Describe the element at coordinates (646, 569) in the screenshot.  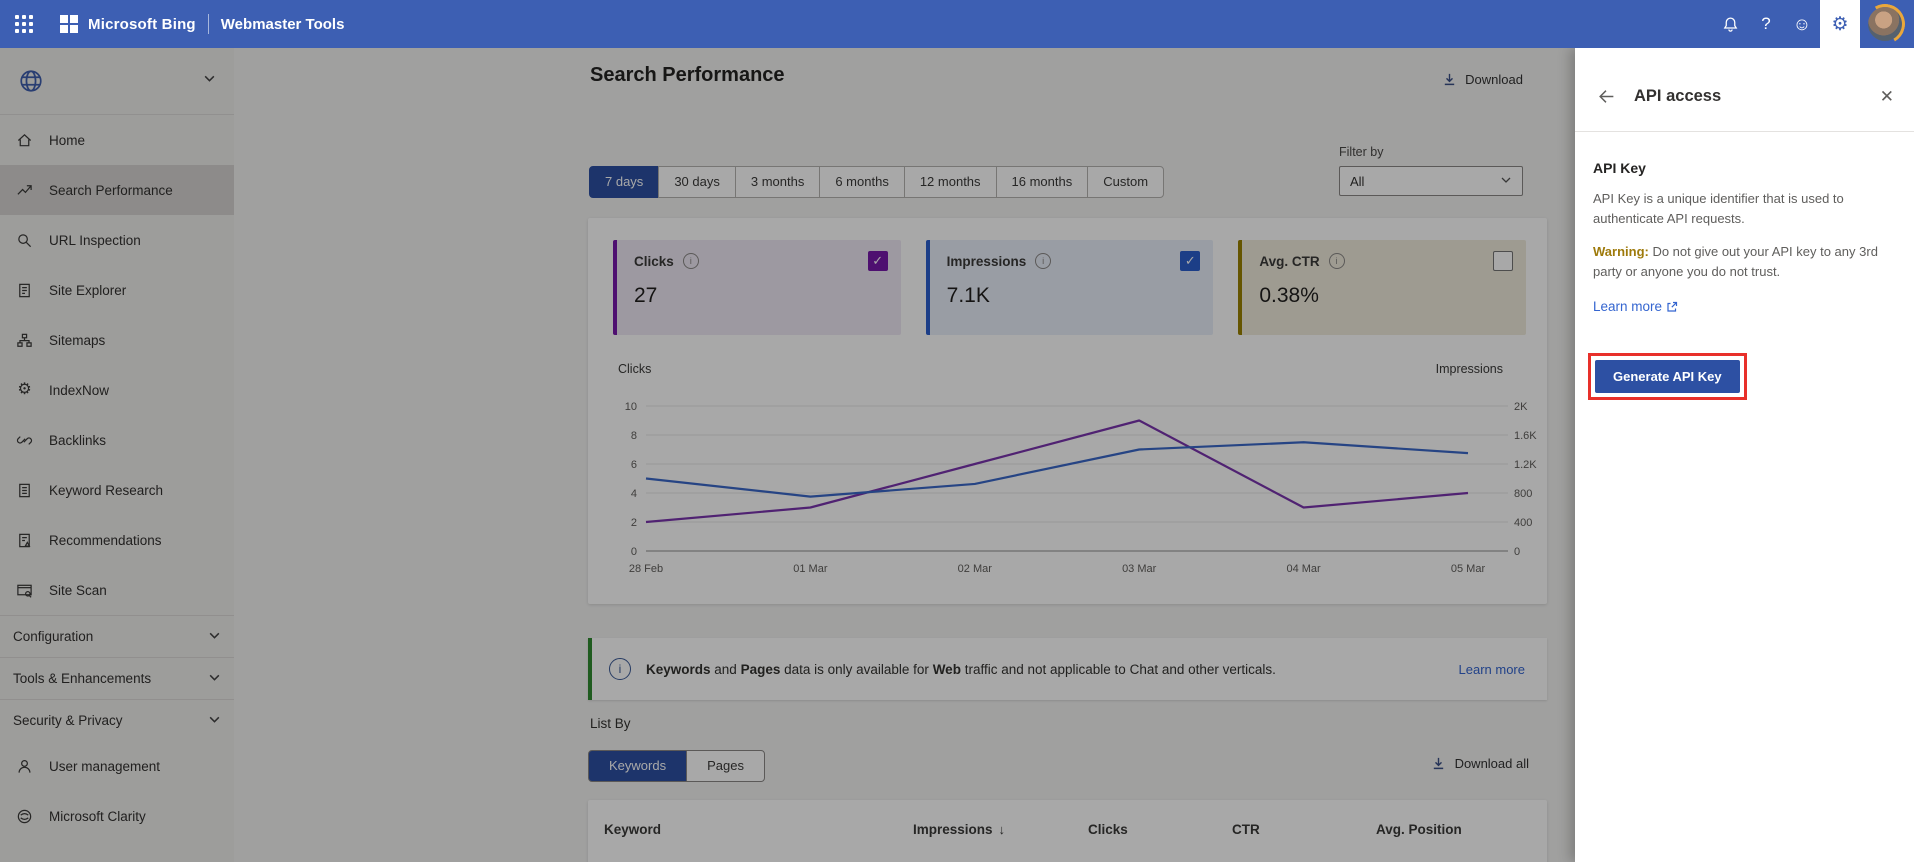
I see `svg-text: 28 Feb` at that location.